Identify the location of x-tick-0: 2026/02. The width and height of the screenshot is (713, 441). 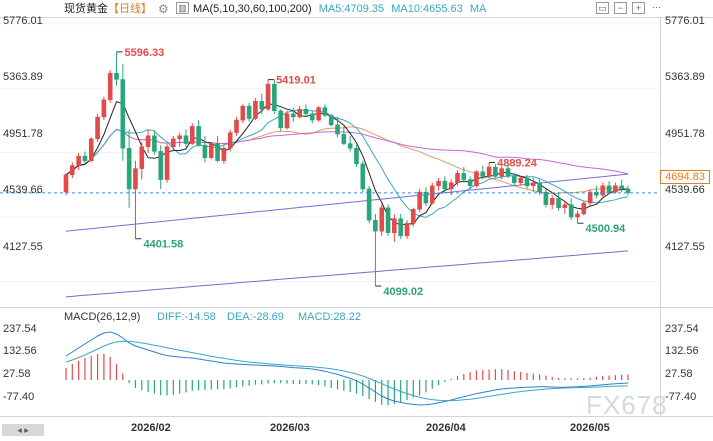
(151, 428).